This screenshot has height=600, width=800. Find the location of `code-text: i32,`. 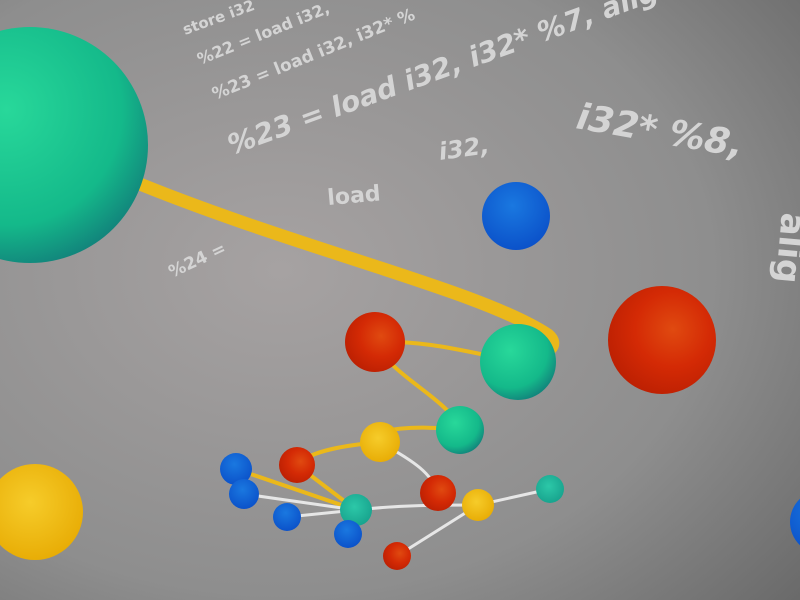

code-text: i32, is located at coordinates (464, 148).